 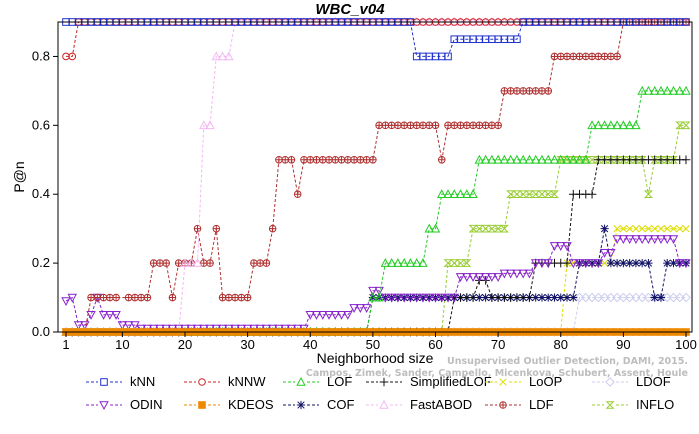 I want to click on x-tick-label: 90, so click(x=623, y=344).